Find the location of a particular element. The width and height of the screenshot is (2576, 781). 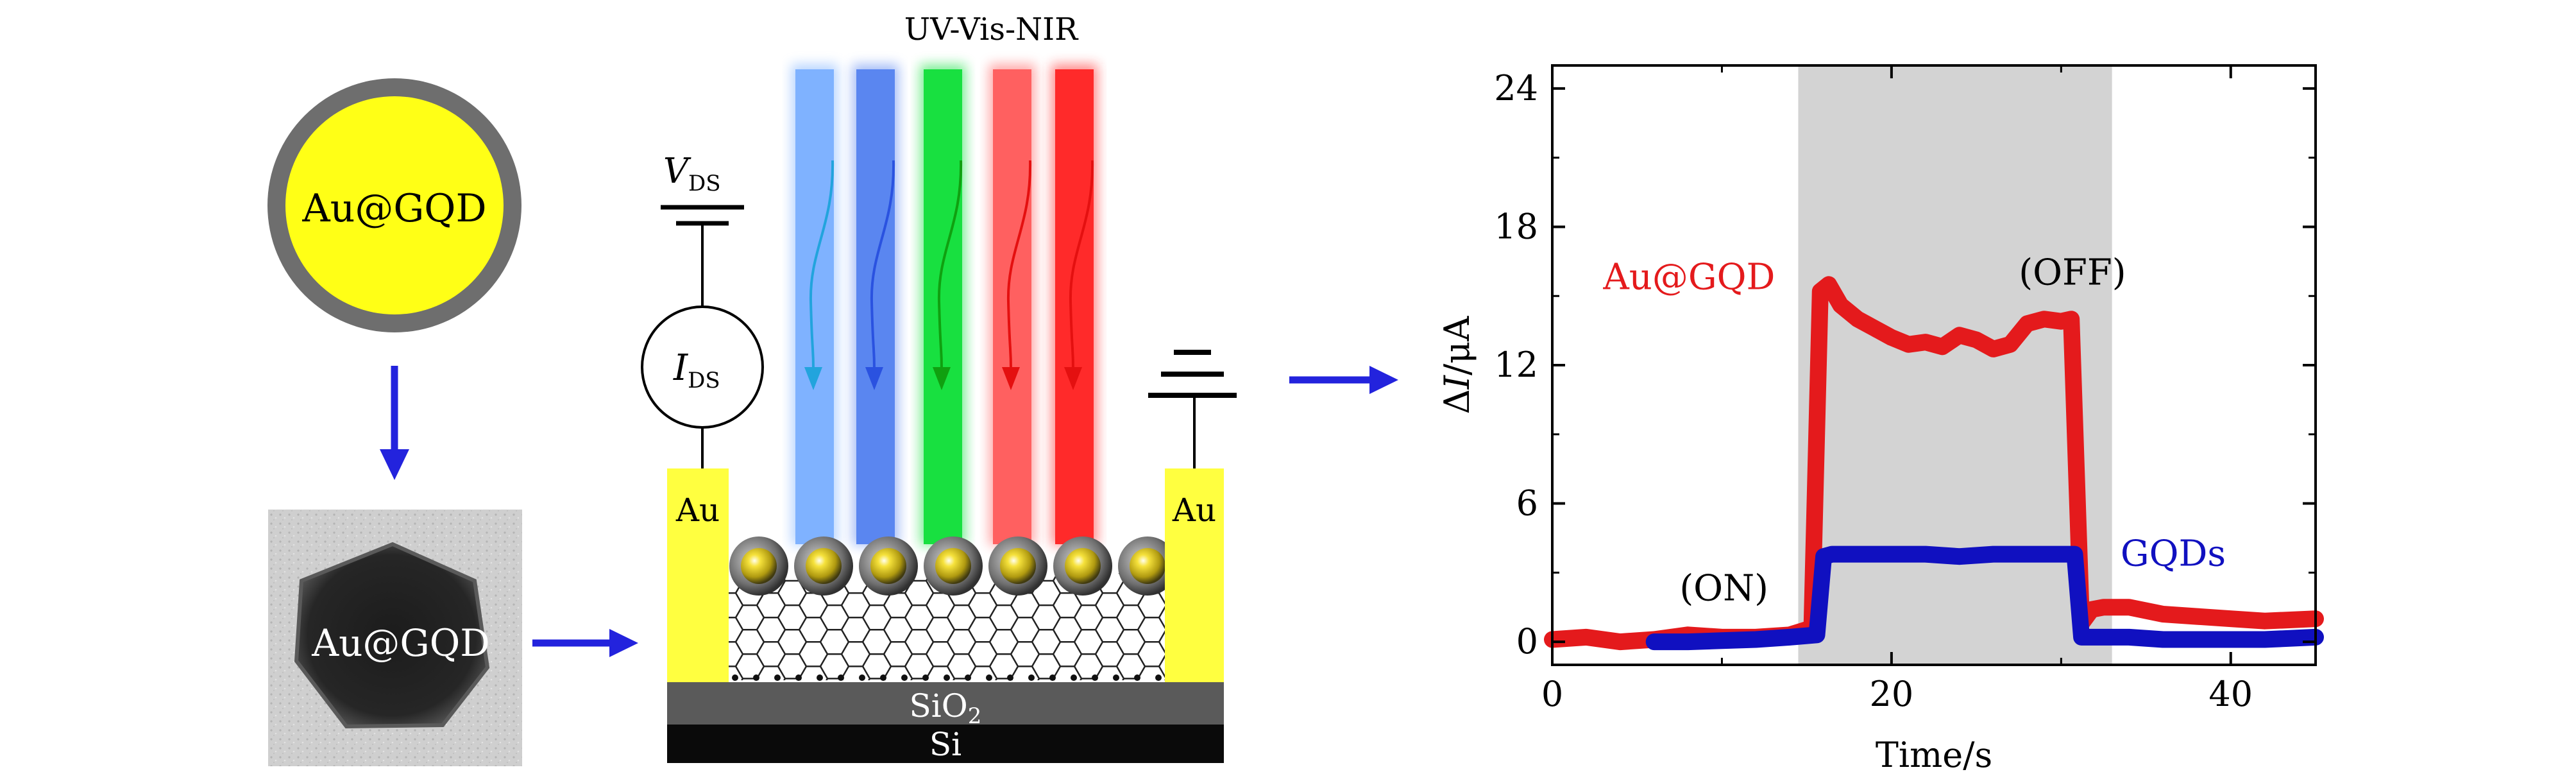

core-shell-sphere: Au@GQD is located at coordinates (394, 205).